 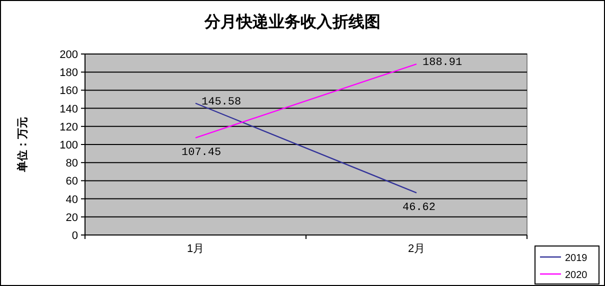 What do you see at coordinates (69, 127) in the screenshot?
I see `ytick: 120` at bounding box center [69, 127].